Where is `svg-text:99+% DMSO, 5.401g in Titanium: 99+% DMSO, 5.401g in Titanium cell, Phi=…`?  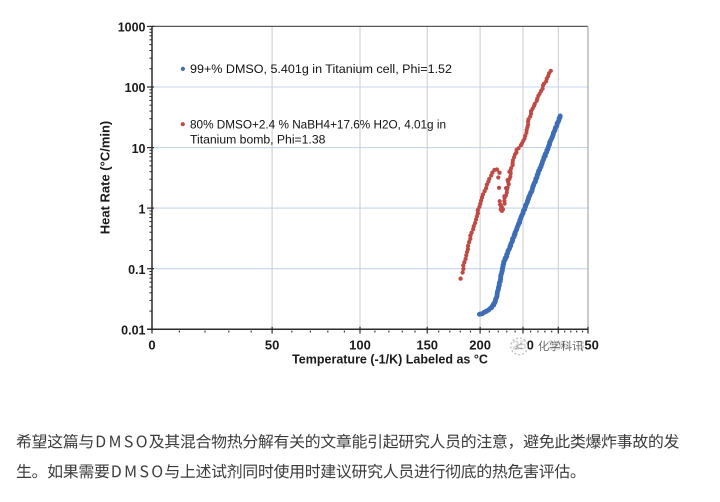
svg-text:99+% DMSO, 5.401g in Titanium: 99+% DMSO, 5.401g in Titanium cell, Phi=… is located at coordinates (321, 69).